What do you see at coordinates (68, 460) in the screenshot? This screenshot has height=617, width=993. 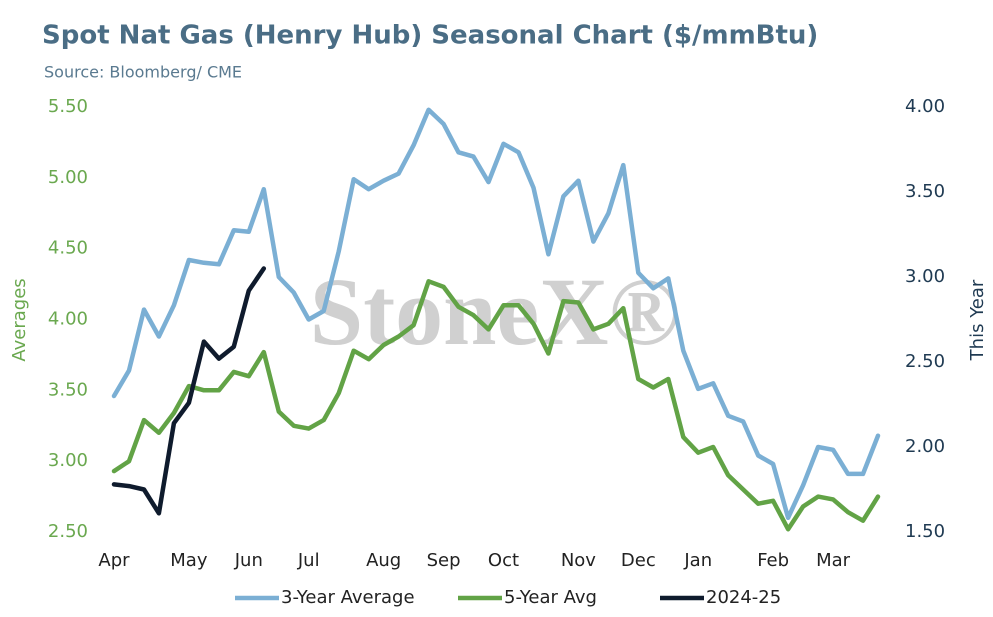 I see `y-tick-label: 3.00` at bounding box center [68, 460].